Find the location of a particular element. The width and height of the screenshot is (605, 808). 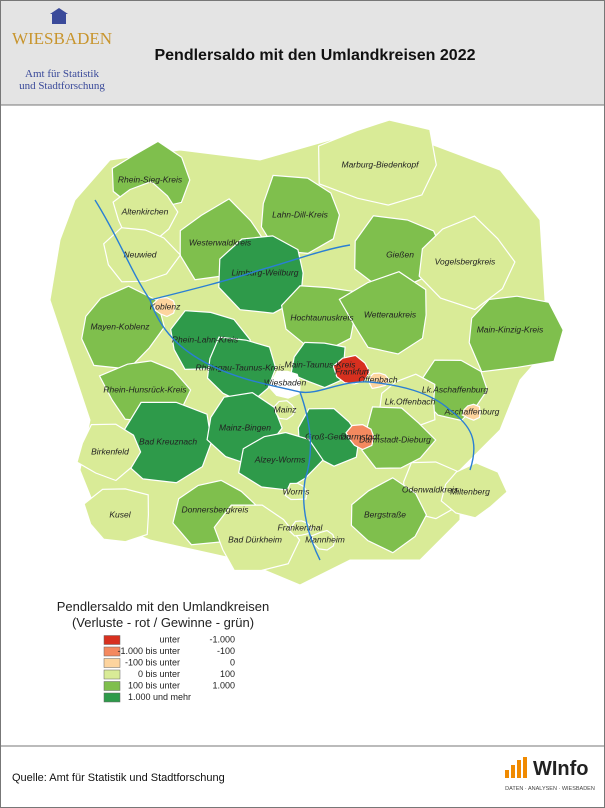

region-label: Limburg-Weilburg is located at coordinates (265, 272).